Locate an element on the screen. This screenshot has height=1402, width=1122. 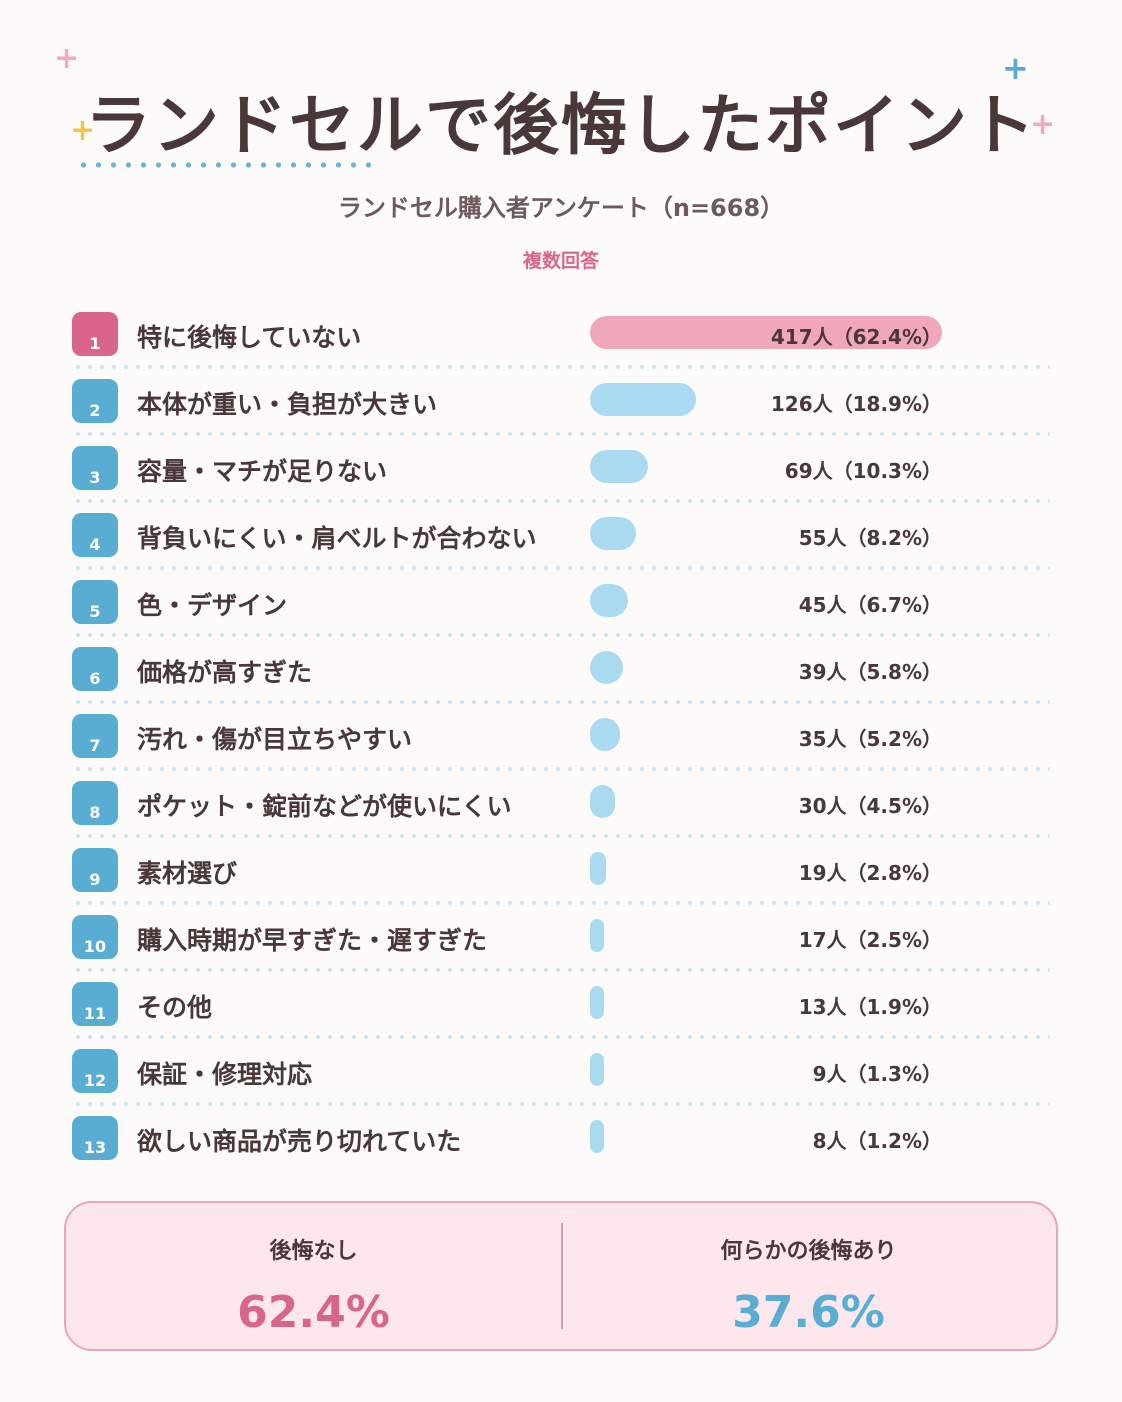
rank-badge: 4 is located at coordinates (95, 535).